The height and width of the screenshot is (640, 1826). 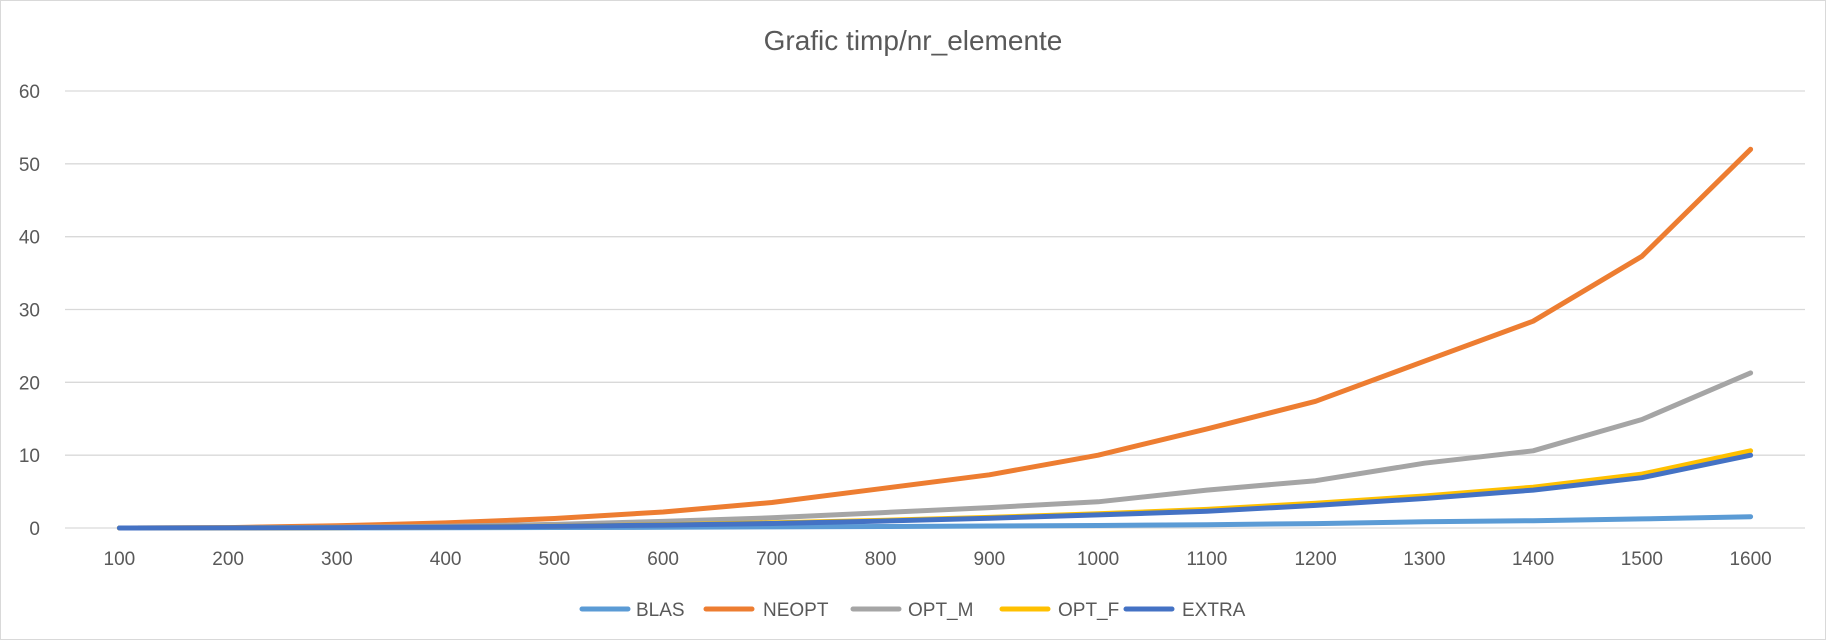 I want to click on x-tick-label: 700, so click(x=772, y=559).